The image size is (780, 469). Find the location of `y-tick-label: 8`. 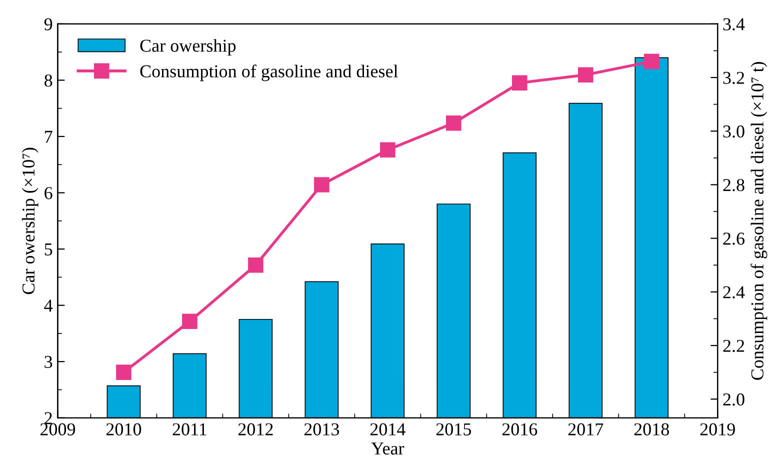

y-tick-label: 8 is located at coordinates (48, 80).